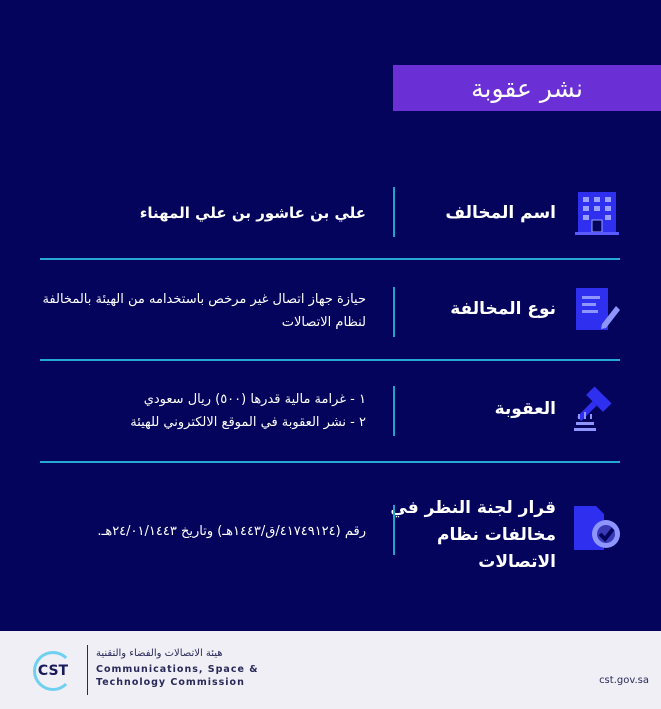 The height and width of the screenshot is (709, 661). I want to click on violator-name-label: اسم المخالف, so click(500, 213).